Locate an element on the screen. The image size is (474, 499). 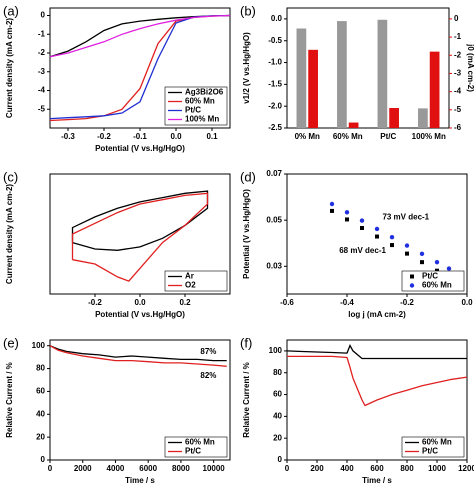
y-tick-label: 20 is located at coordinates (277, 437).